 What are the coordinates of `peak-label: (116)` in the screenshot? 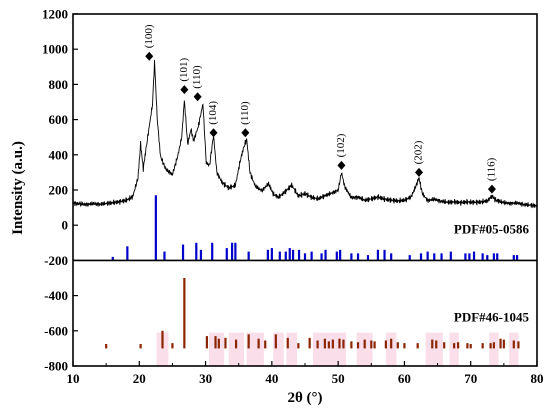 It's located at (491, 169).